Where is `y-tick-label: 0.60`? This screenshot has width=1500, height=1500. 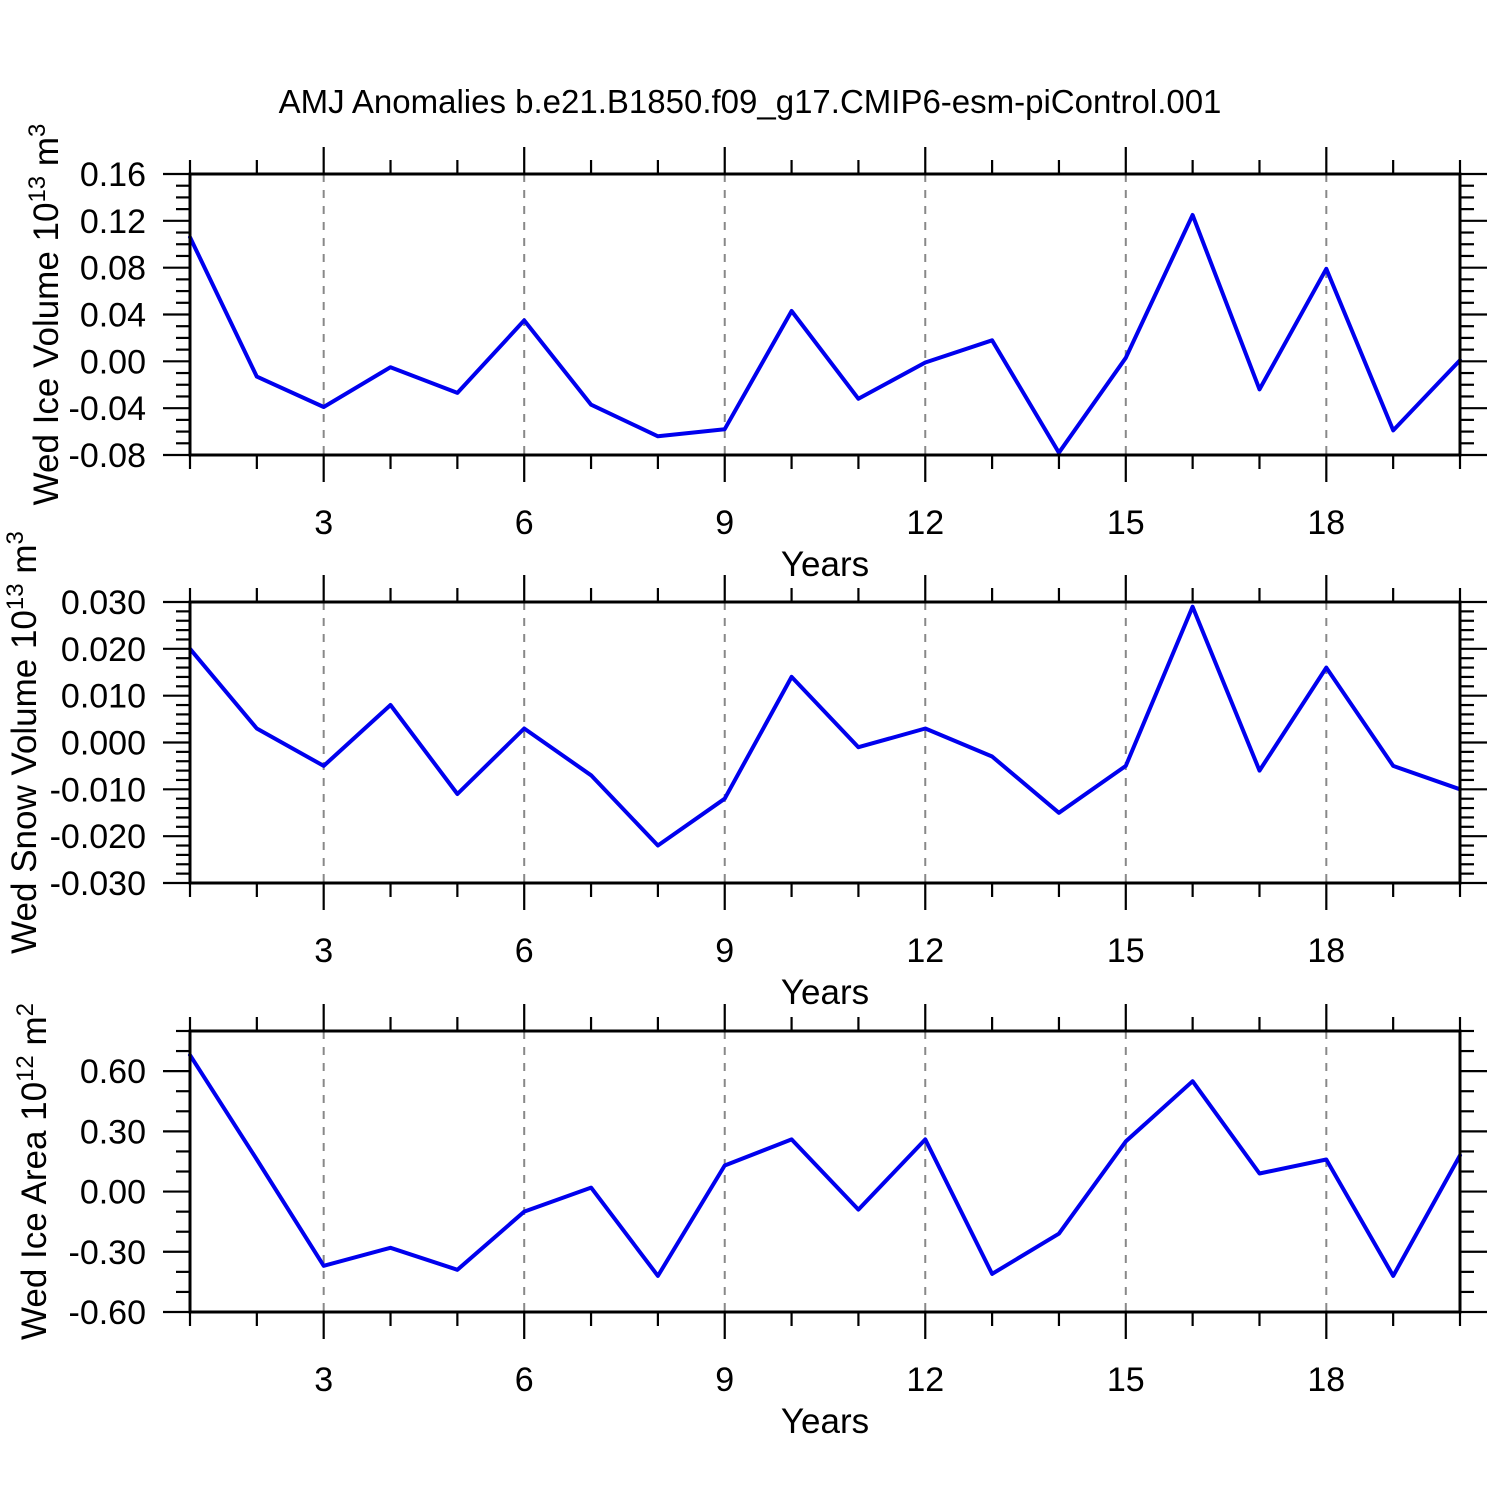 y-tick-label: 0.60 is located at coordinates (113, 1072).